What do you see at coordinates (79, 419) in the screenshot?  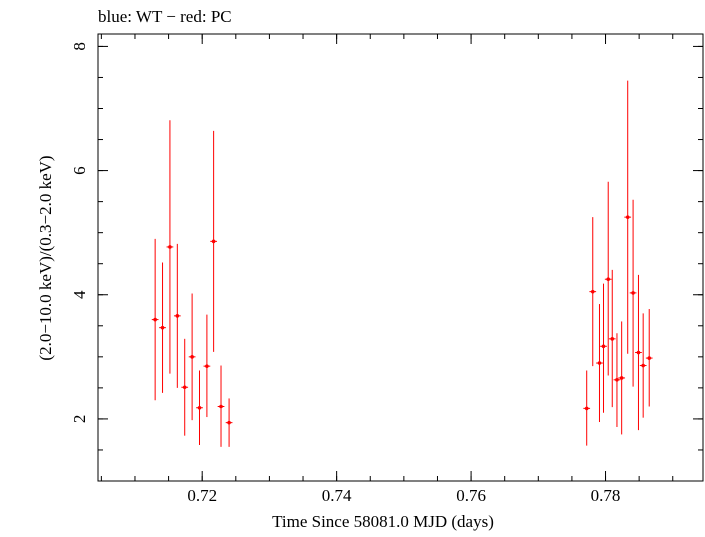 I see `y-tick-label: 2` at bounding box center [79, 419].